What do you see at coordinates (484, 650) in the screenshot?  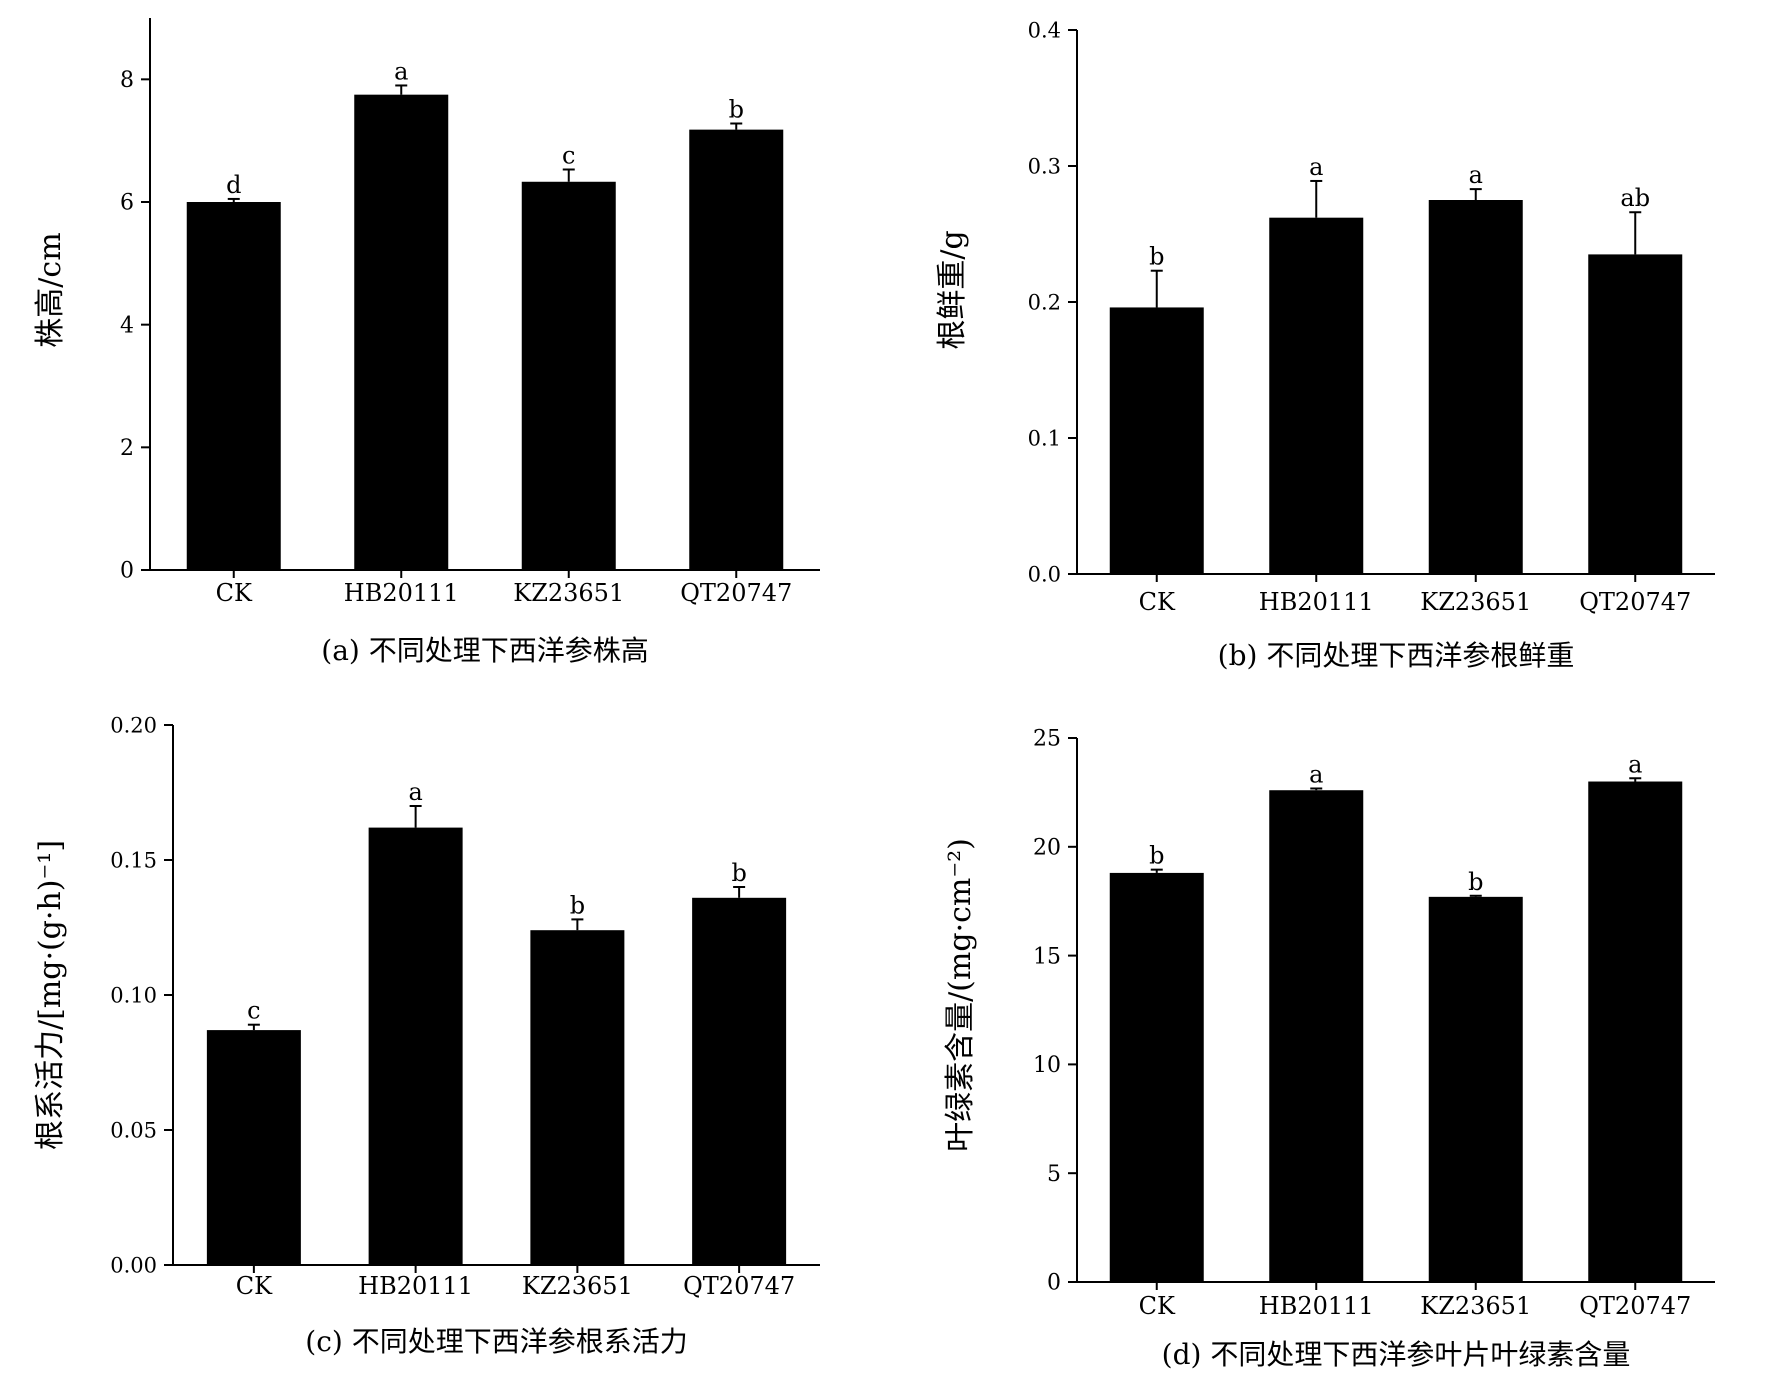 I see `panel-caption: (a) 不同处理下西洋参株高` at bounding box center [484, 650].